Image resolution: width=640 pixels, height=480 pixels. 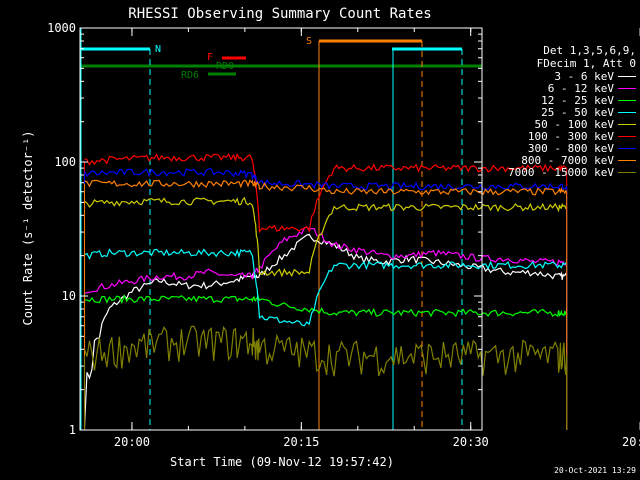 I want to click on legend-entry-label: 300 - 800 keV, so click(x=570, y=148).